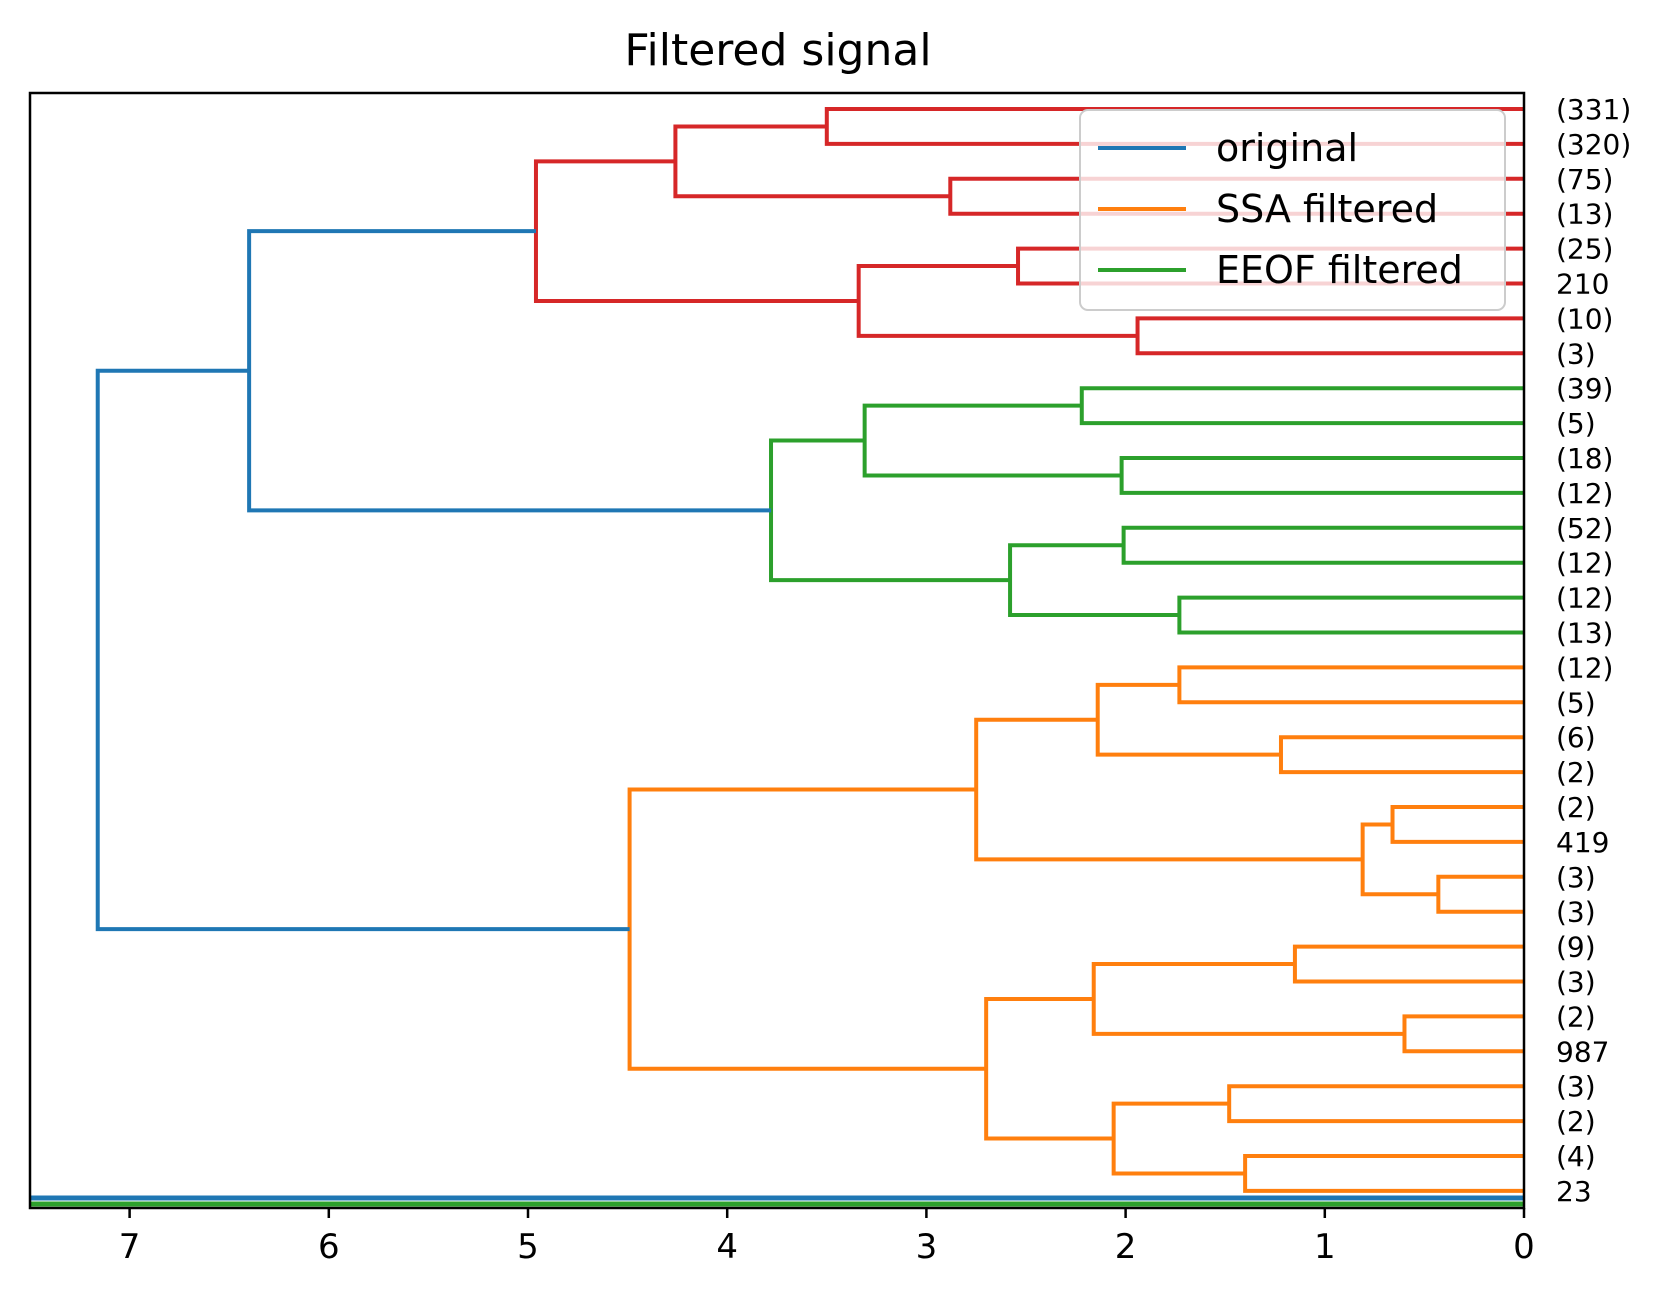 The image size is (1666, 1300). Describe the element at coordinates (1582, 1051) in the screenshot. I see `leaf-label: 987` at that location.